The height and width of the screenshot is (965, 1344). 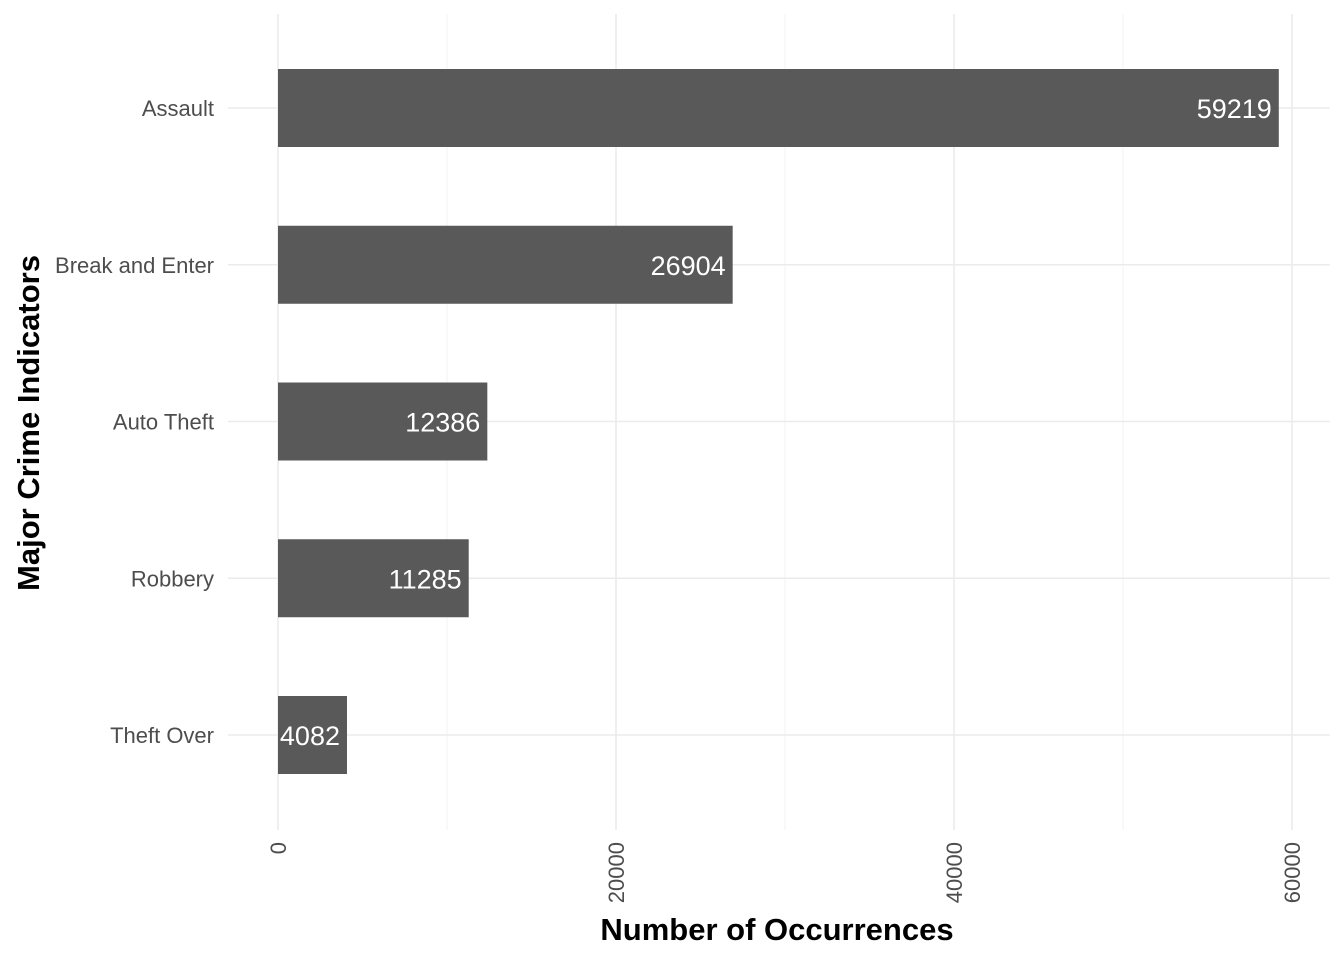 What do you see at coordinates (776, 929) in the screenshot?
I see `x-axis-title: Number of Occurrences` at bounding box center [776, 929].